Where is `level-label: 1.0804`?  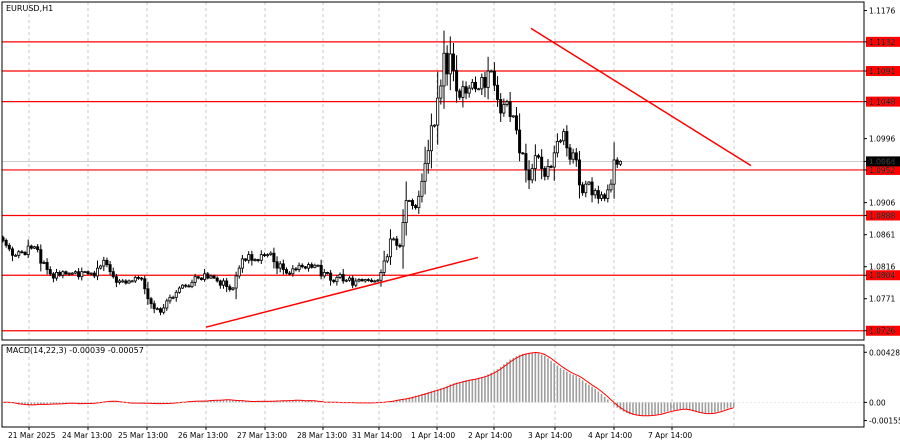
level-label: 1.0804 is located at coordinates (882, 275).